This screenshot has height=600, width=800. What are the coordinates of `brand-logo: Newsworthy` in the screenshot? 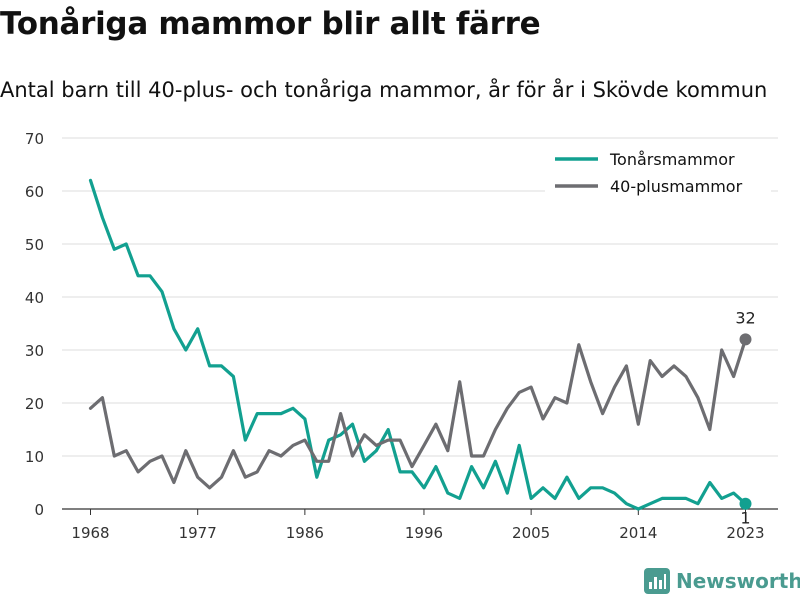 It's located at (722, 581).